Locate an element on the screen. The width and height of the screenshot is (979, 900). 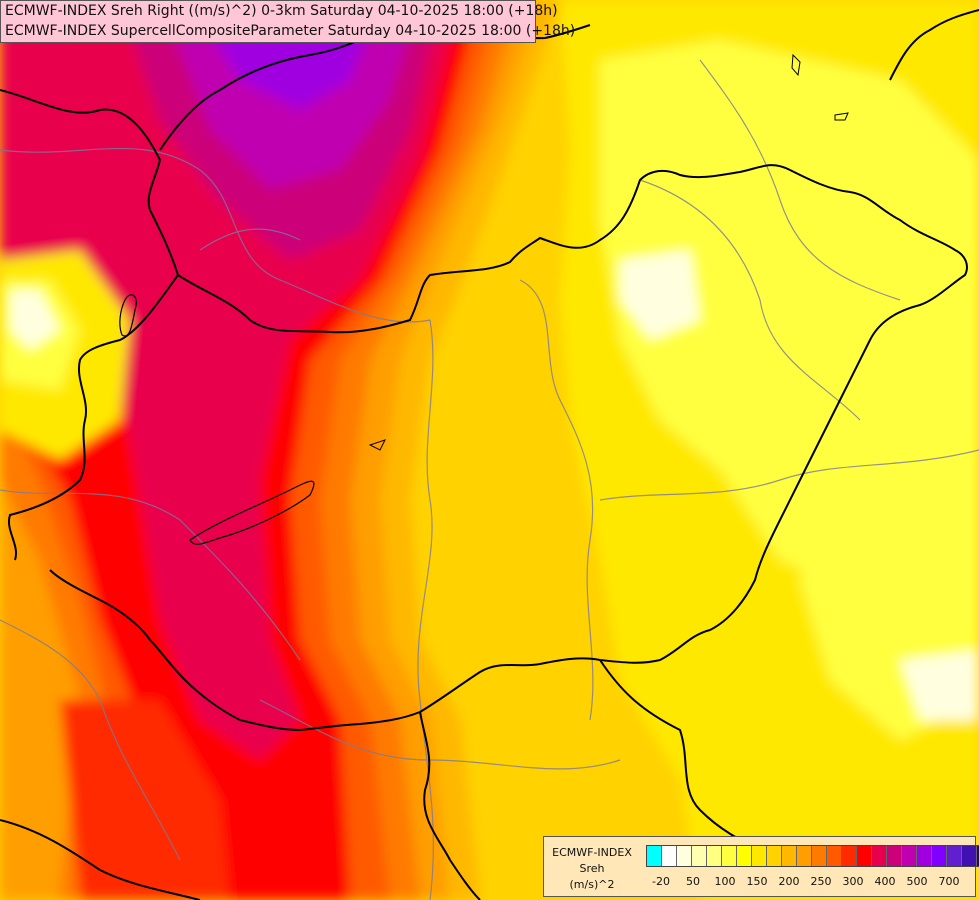
legend-tick-labels: -20 50 100 150 200 250 300 400 500 700 is located at coordinates (760, 883).